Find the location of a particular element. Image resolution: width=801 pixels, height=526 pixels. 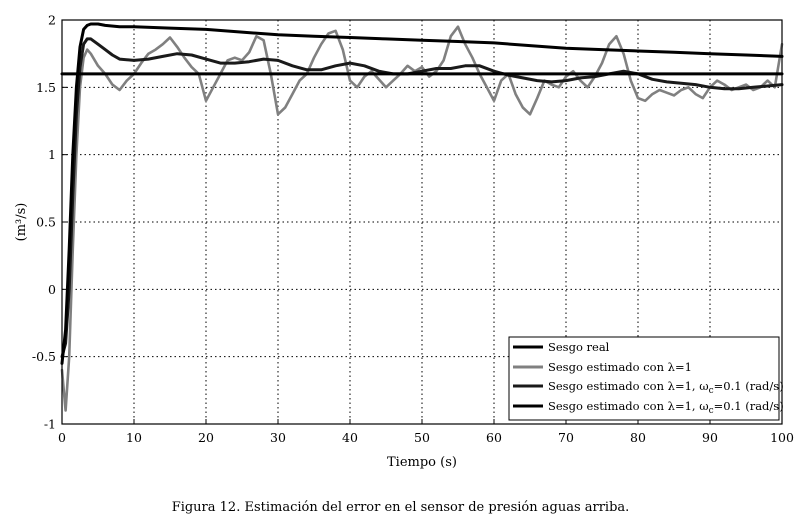

x-tick-label: 80 is located at coordinates (638, 437).